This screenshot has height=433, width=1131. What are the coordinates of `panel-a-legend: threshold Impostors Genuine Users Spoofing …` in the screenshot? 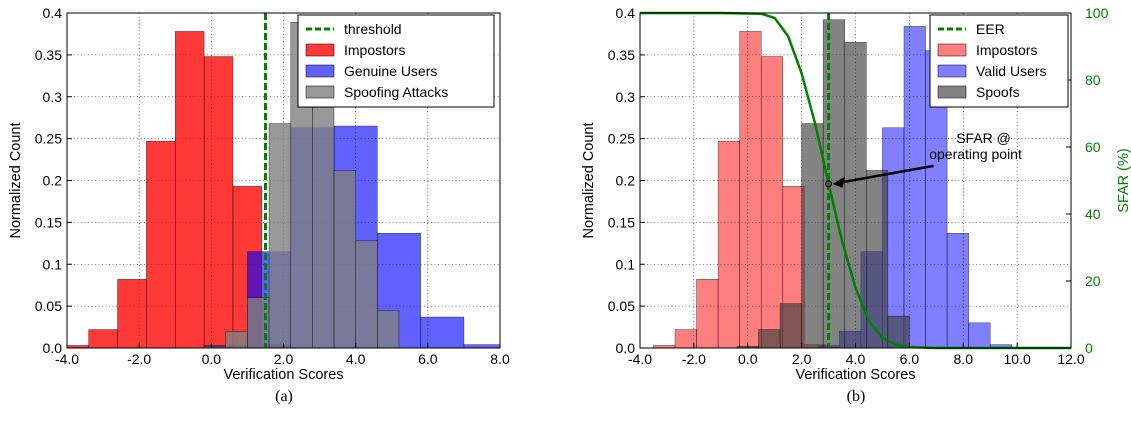 It's located at (396, 61).